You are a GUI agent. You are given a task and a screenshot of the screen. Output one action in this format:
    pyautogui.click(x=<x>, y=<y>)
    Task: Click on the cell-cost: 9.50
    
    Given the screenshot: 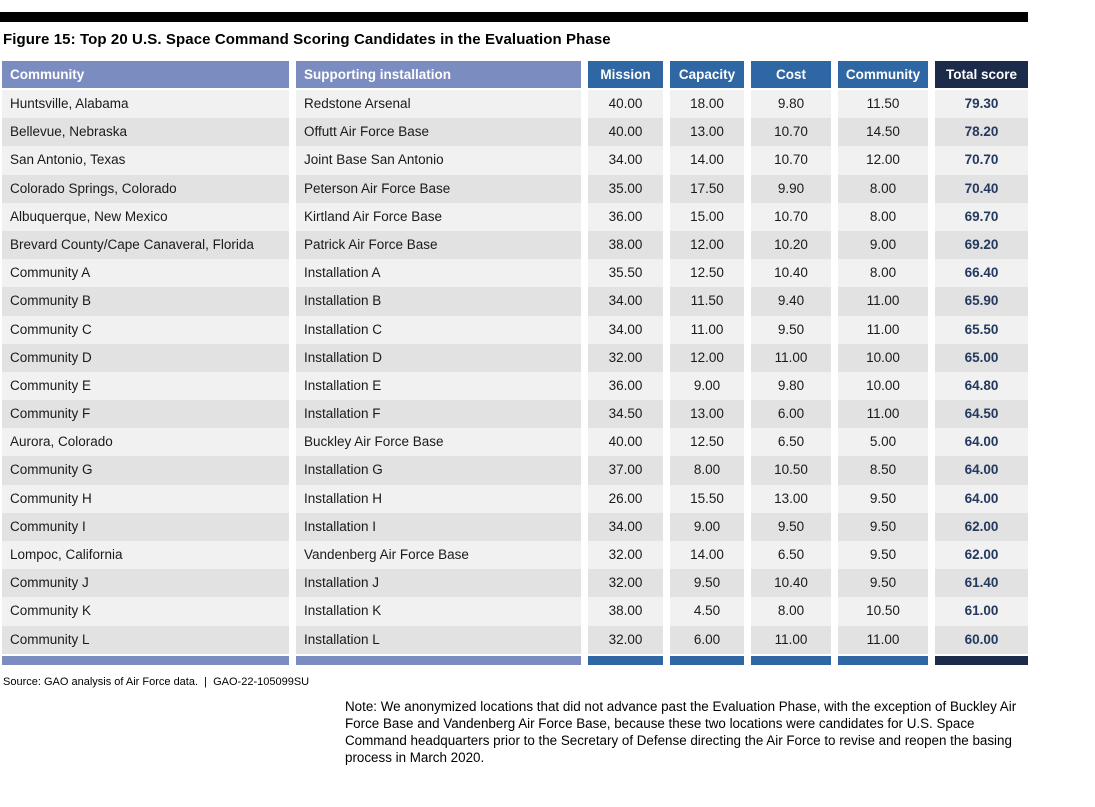 What is the action you would take?
    pyautogui.click(x=791, y=329)
    